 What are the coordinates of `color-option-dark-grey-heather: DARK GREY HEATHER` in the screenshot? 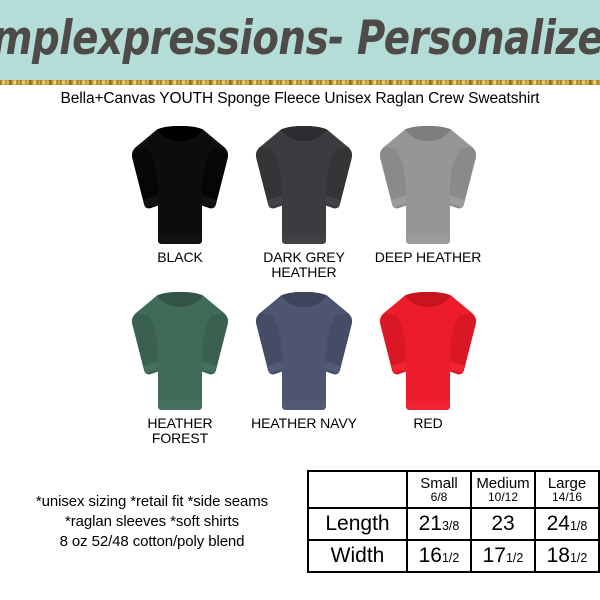 It's located at (304, 200).